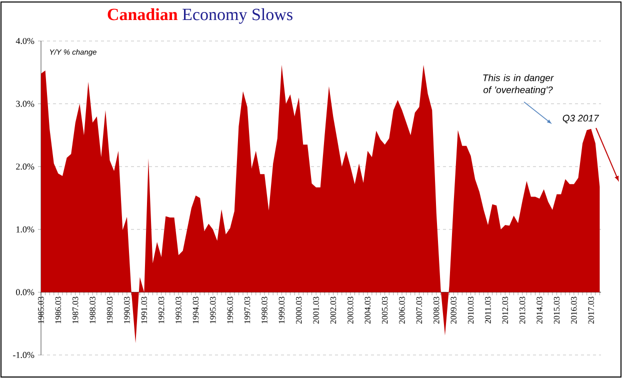  Describe the element at coordinates (195, 310) in the screenshot. I see `x-tick-label: 1994.03` at that location.